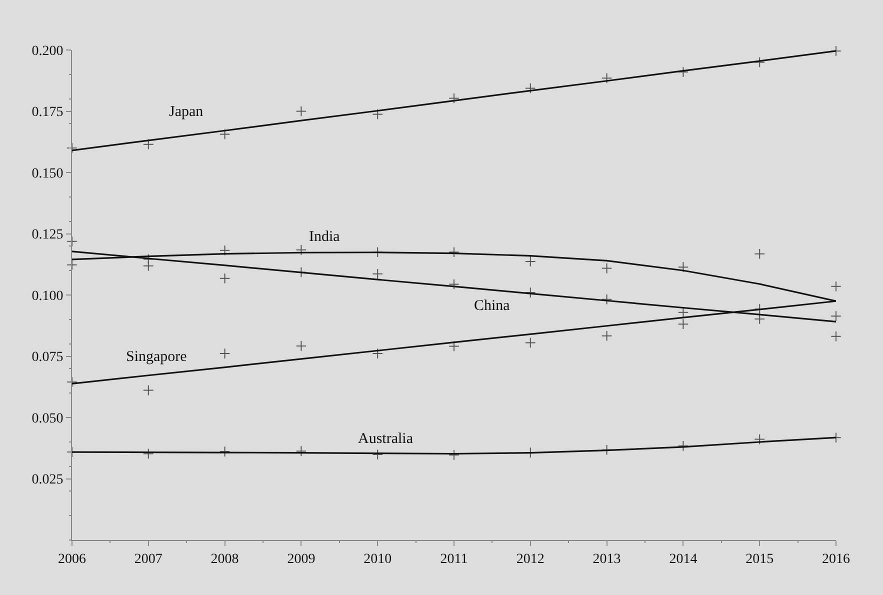 The image size is (883, 595). Describe the element at coordinates (148, 559) in the screenshot. I see `x-tick-label: 2007` at that location.